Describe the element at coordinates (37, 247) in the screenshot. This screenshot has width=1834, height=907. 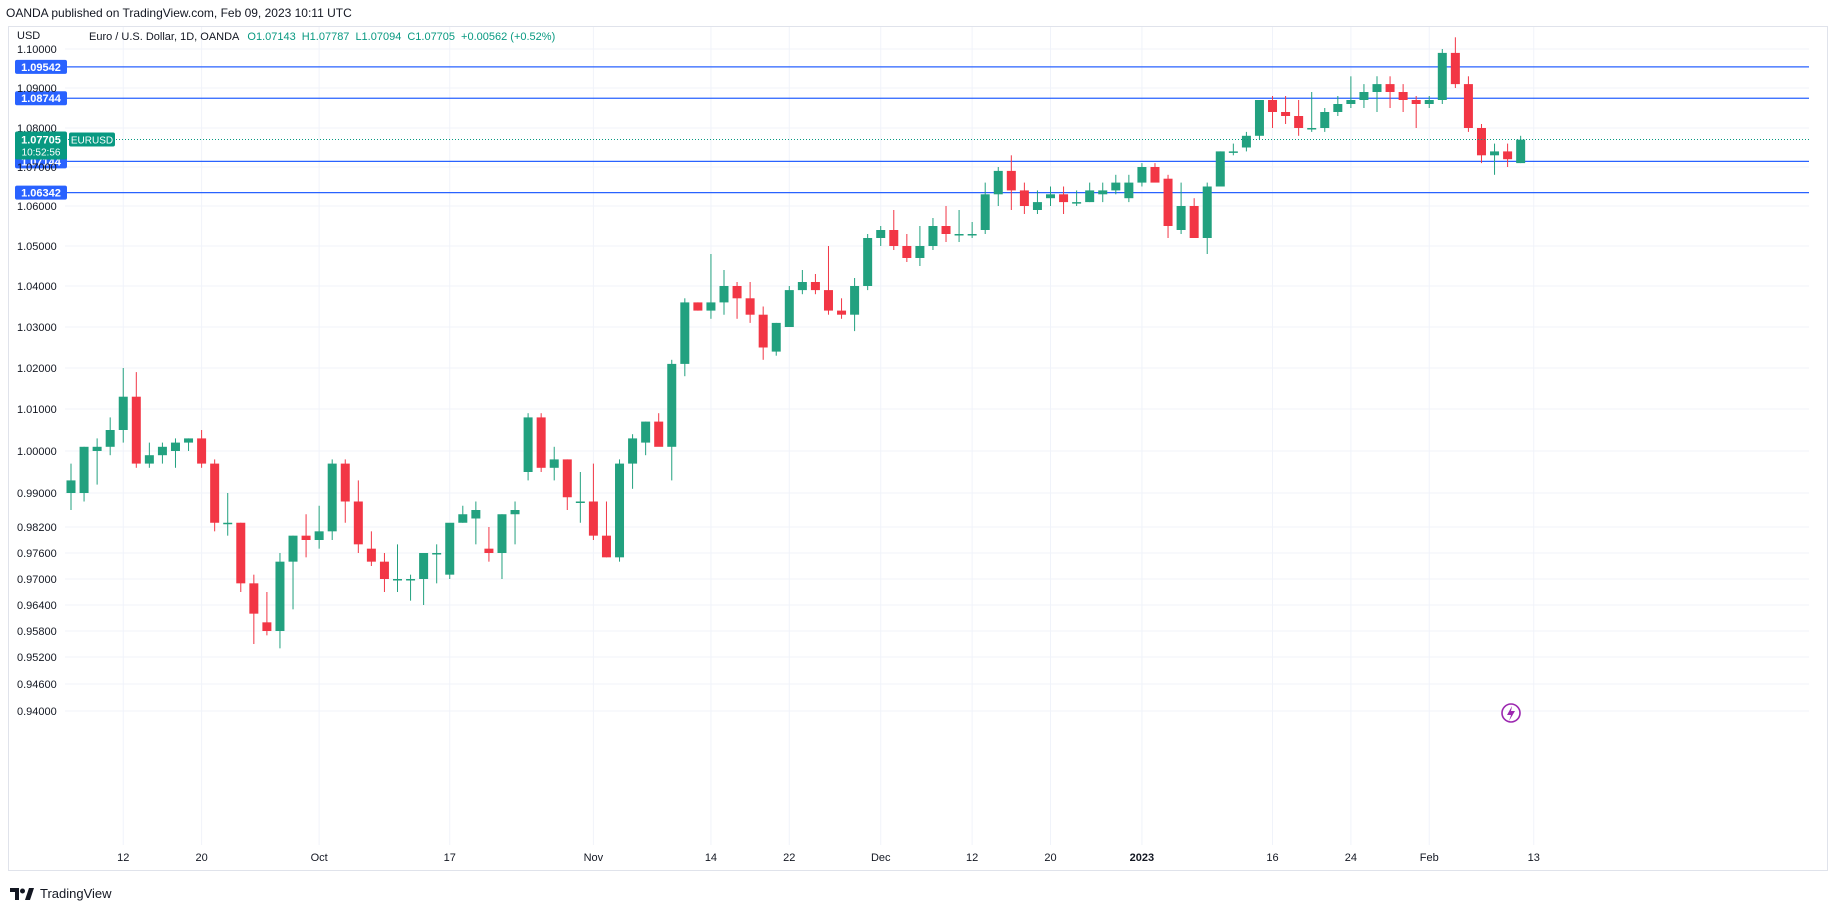
I see `y-tick-label: 1.05000` at that location.